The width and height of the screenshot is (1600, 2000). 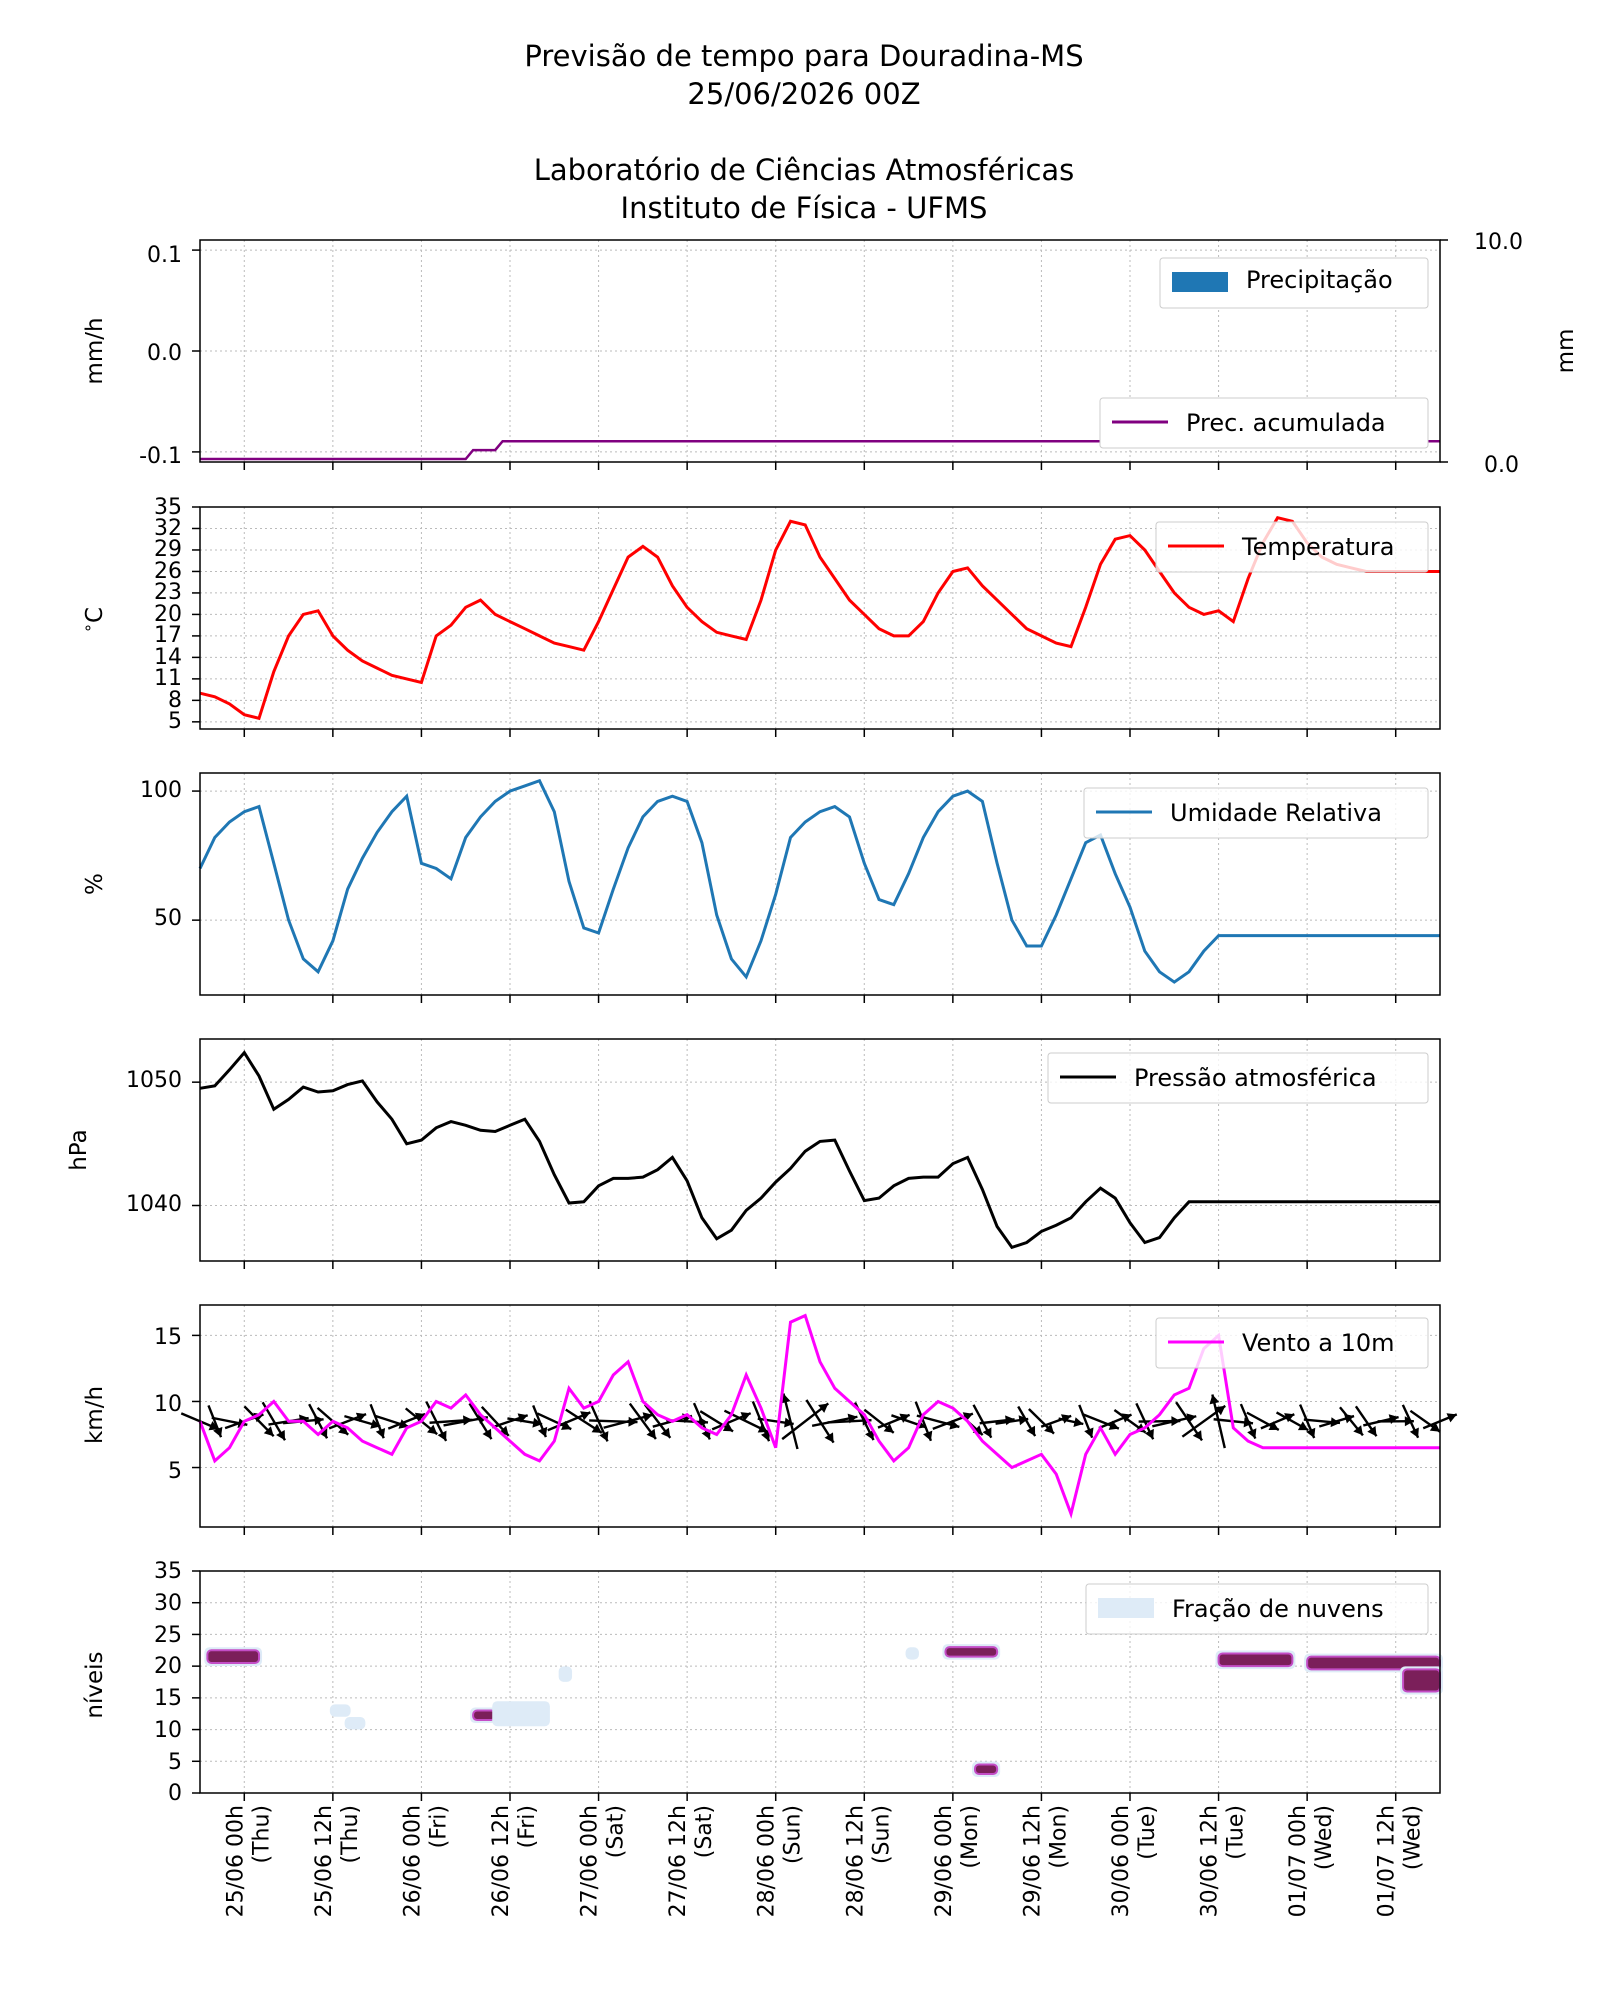 I want to click on x-tick-day: (Sat), so click(x=616, y=1831).